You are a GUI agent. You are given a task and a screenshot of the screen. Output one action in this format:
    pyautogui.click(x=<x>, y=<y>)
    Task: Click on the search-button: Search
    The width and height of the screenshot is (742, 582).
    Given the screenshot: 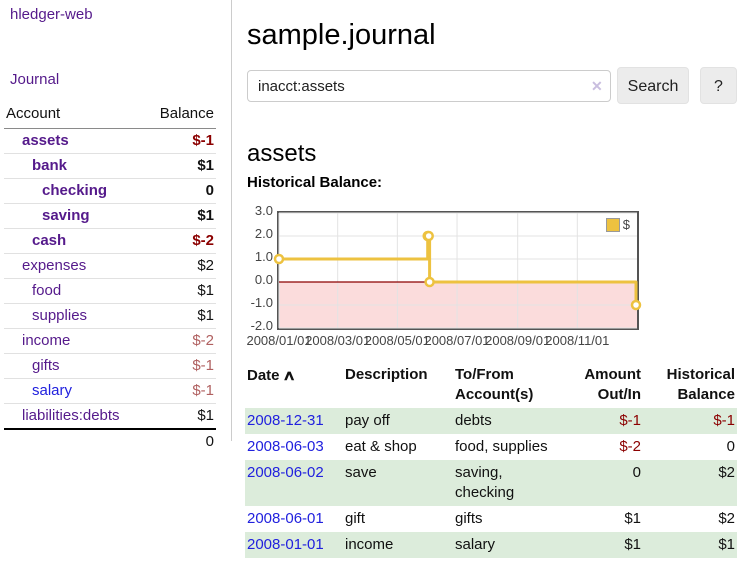 What is the action you would take?
    pyautogui.click(x=653, y=85)
    